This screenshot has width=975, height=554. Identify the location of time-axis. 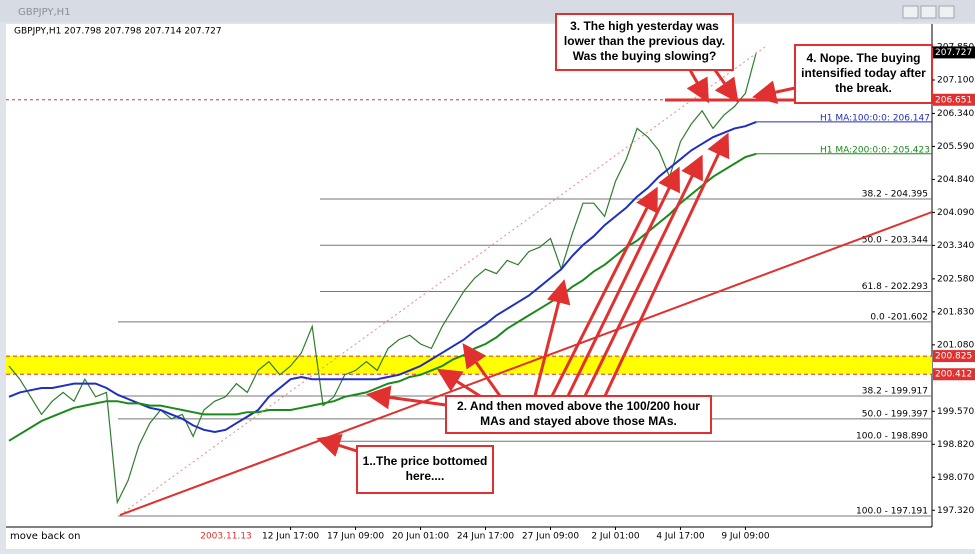
(490, 538).